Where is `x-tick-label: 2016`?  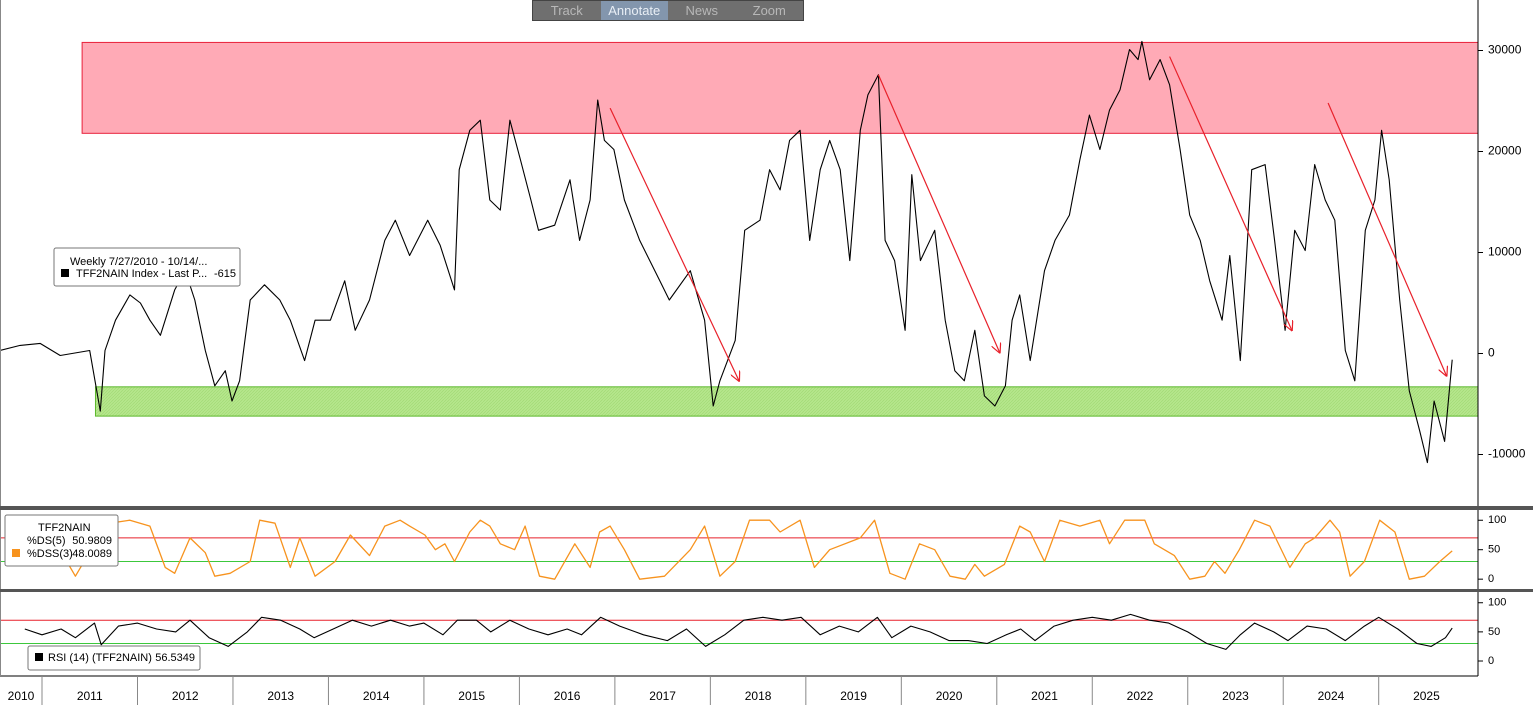
x-tick-label: 2016 is located at coordinates (567, 696).